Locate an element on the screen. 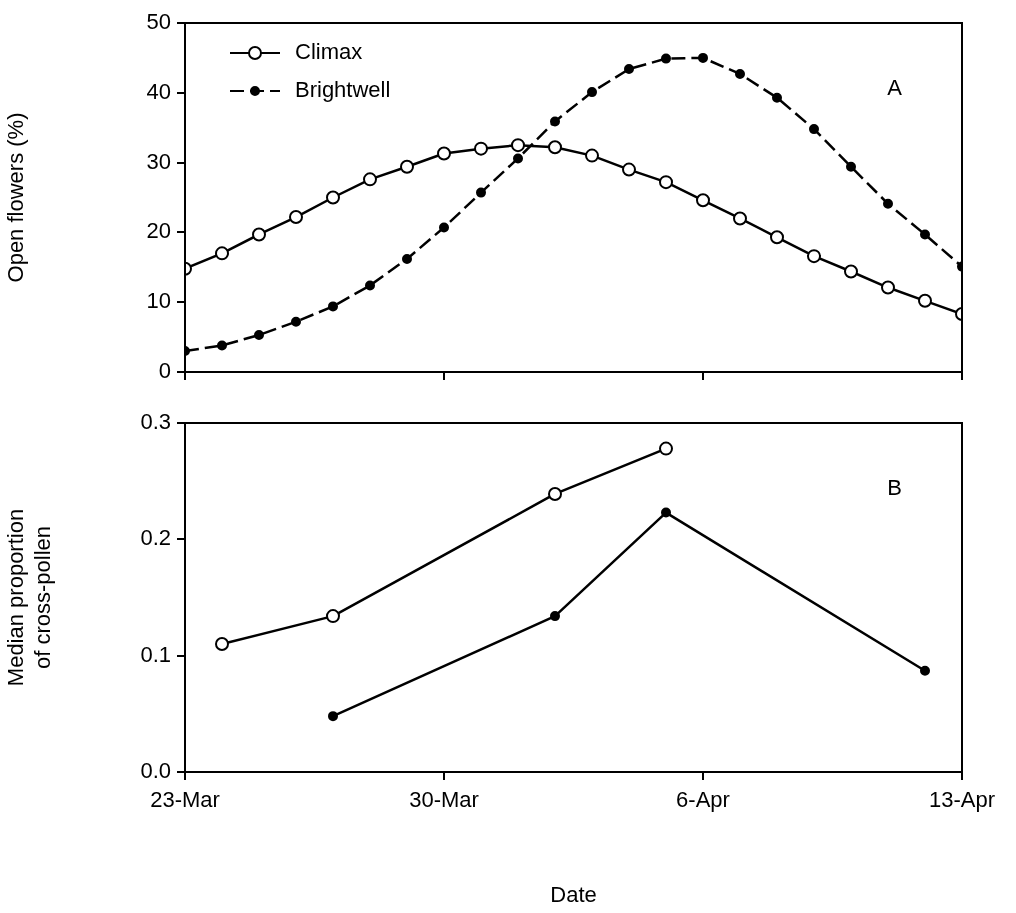 The width and height of the screenshot is (1016, 913). y-tick-label: 0.0 is located at coordinates (155, 771).